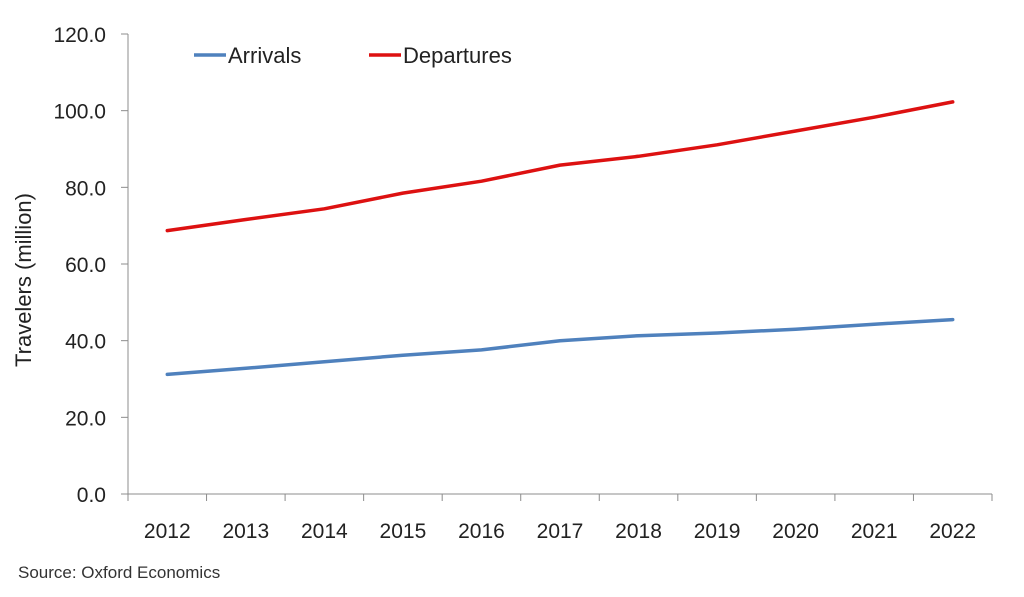 This screenshot has height=597, width=1024. What do you see at coordinates (560, 347) in the screenshot?
I see `series-line-arrivals` at bounding box center [560, 347].